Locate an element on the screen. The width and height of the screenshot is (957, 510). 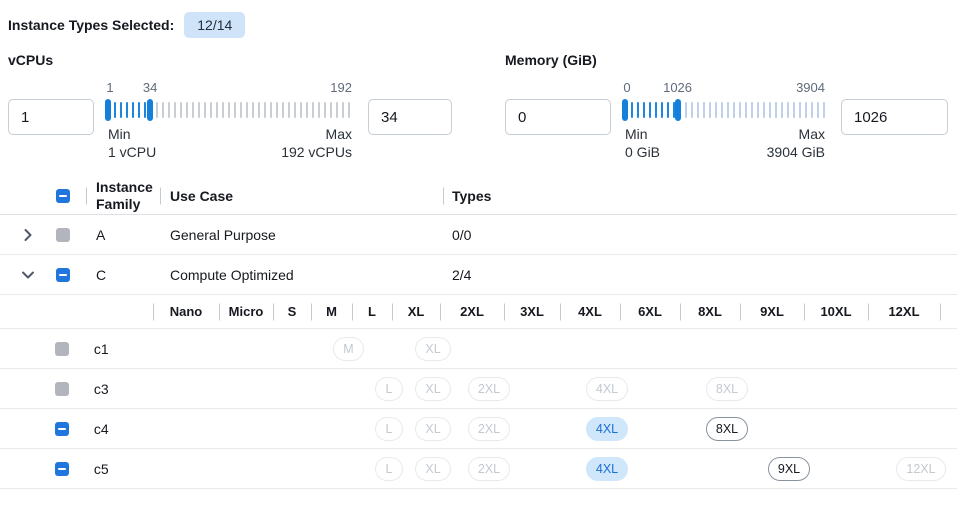
memory-range-slider: 0 1026 3904 Min 0 GiB Max 3904 GiB is located at coordinates (723, 120).